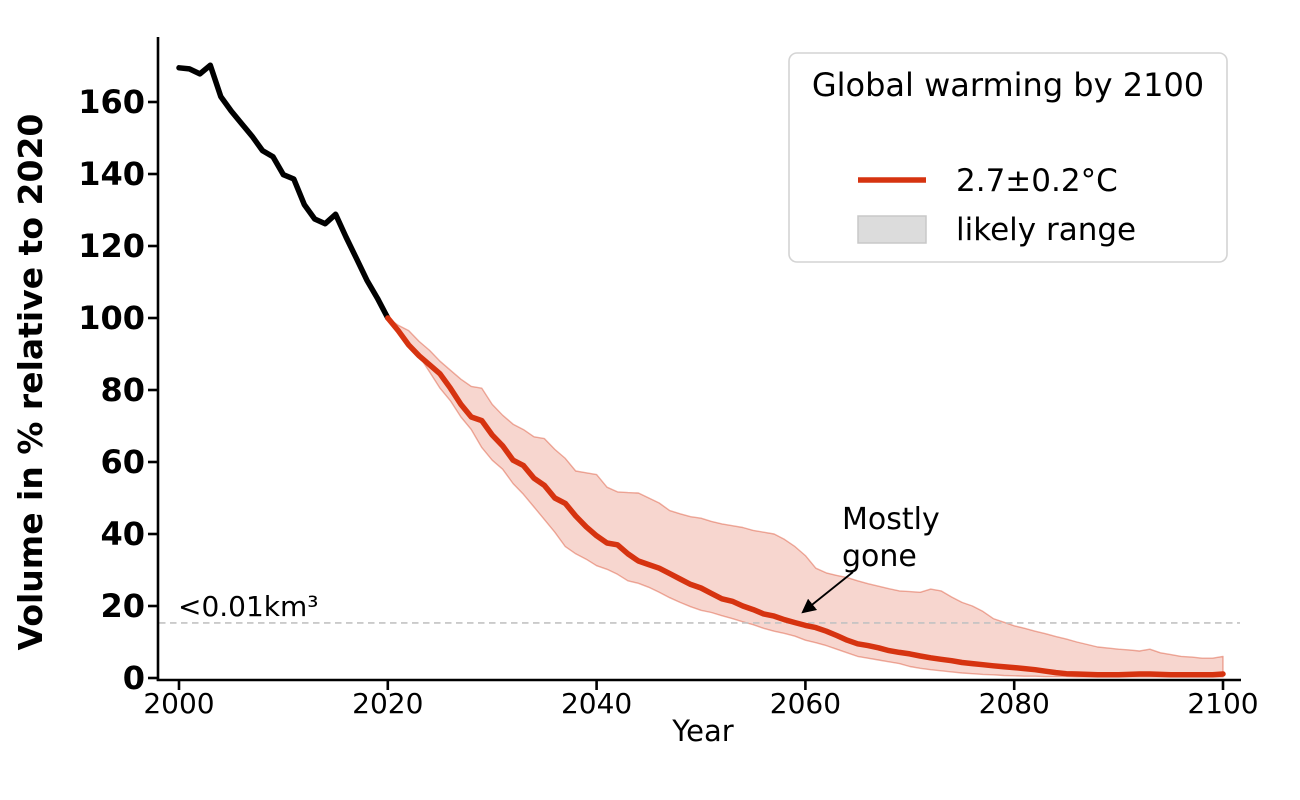 The height and width of the screenshot is (800, 1300). I want to click on y-tick-label: 140, so click(111, 174).